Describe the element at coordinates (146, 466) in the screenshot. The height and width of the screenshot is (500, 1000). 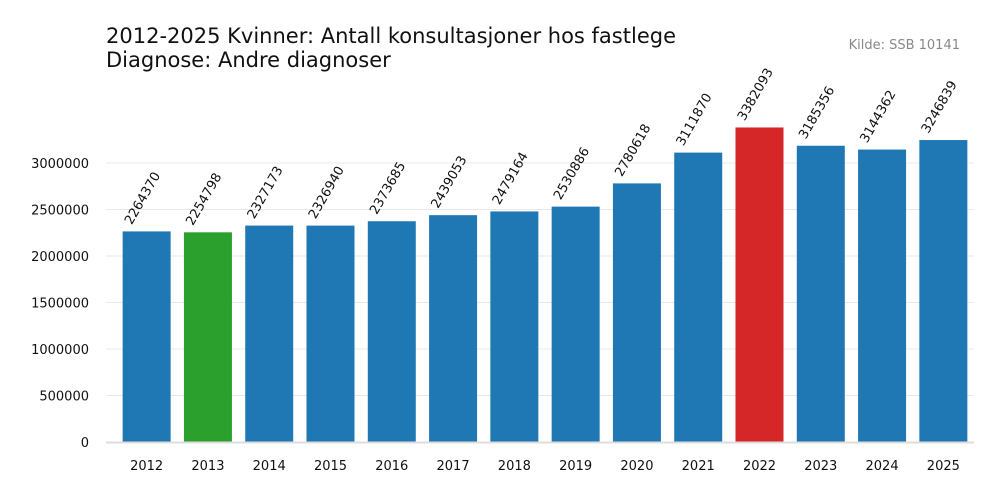
I see `x-tick-label: 2012` at that location.